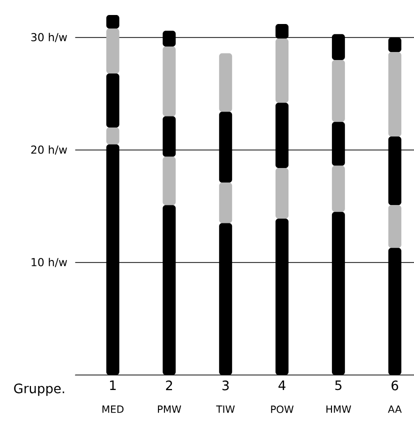 The width and height of the screenshot is (414, 426). What do you see at coordinates (113, 385) in the screenshot?
I see `x-tick-label: 1` at bounding box center [113, 385].